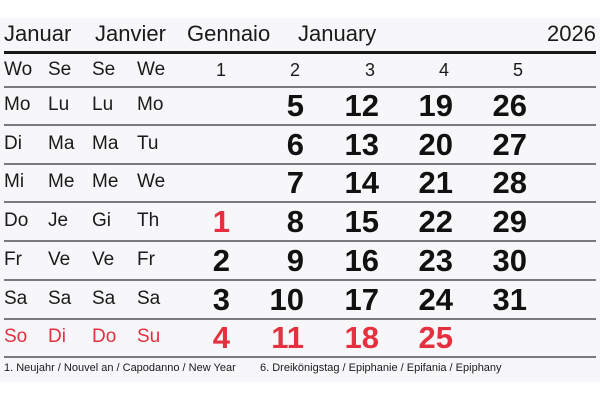 Image resolution: width=600 pixels, height=400 pixels. I want to click on week-number: 4, so click(443, 70).